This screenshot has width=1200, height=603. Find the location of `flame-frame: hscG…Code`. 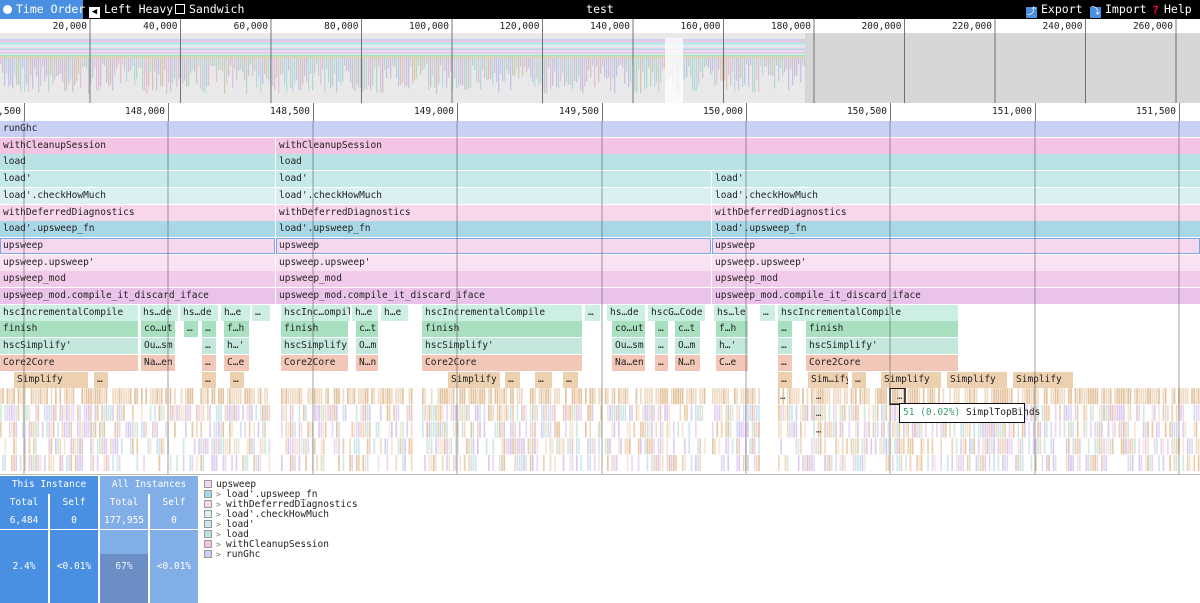

flame-frame: hscG…Code is located at coordinates (676, 312).